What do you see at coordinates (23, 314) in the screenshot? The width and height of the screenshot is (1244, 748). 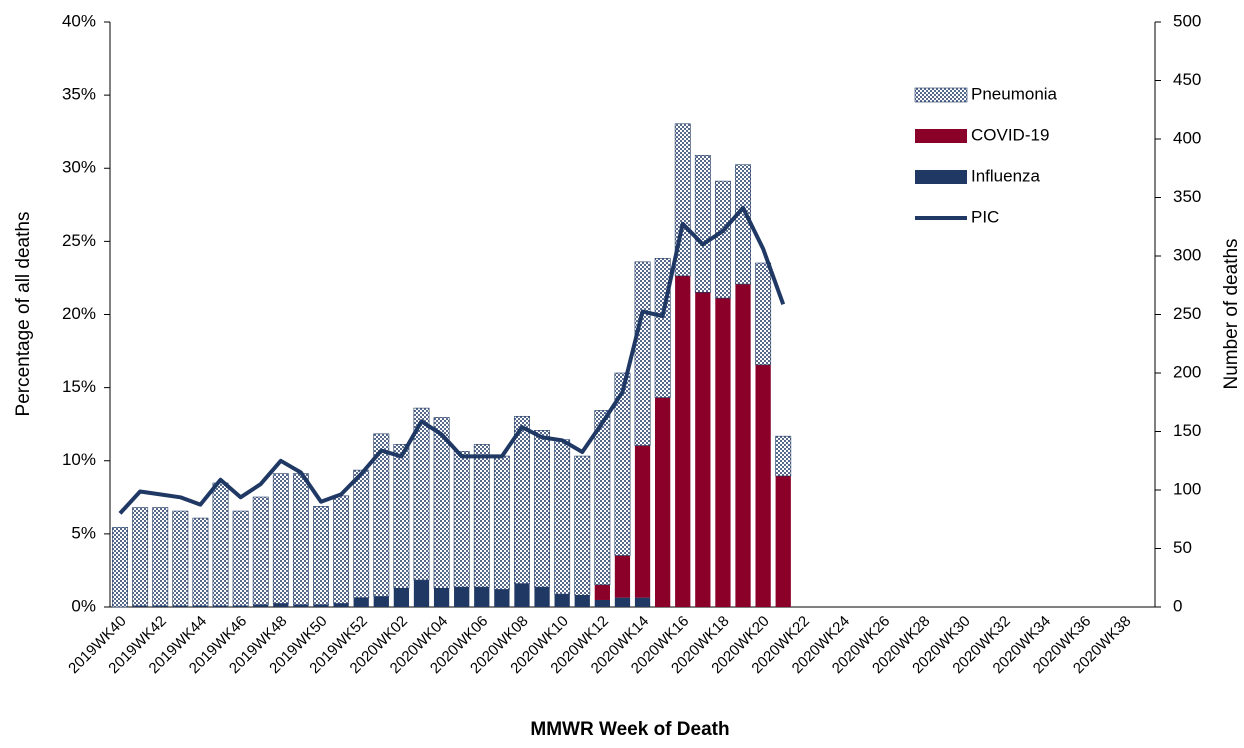 I see `y-axis-title: Percentage of all deaths` at bounding box center [23, 314].